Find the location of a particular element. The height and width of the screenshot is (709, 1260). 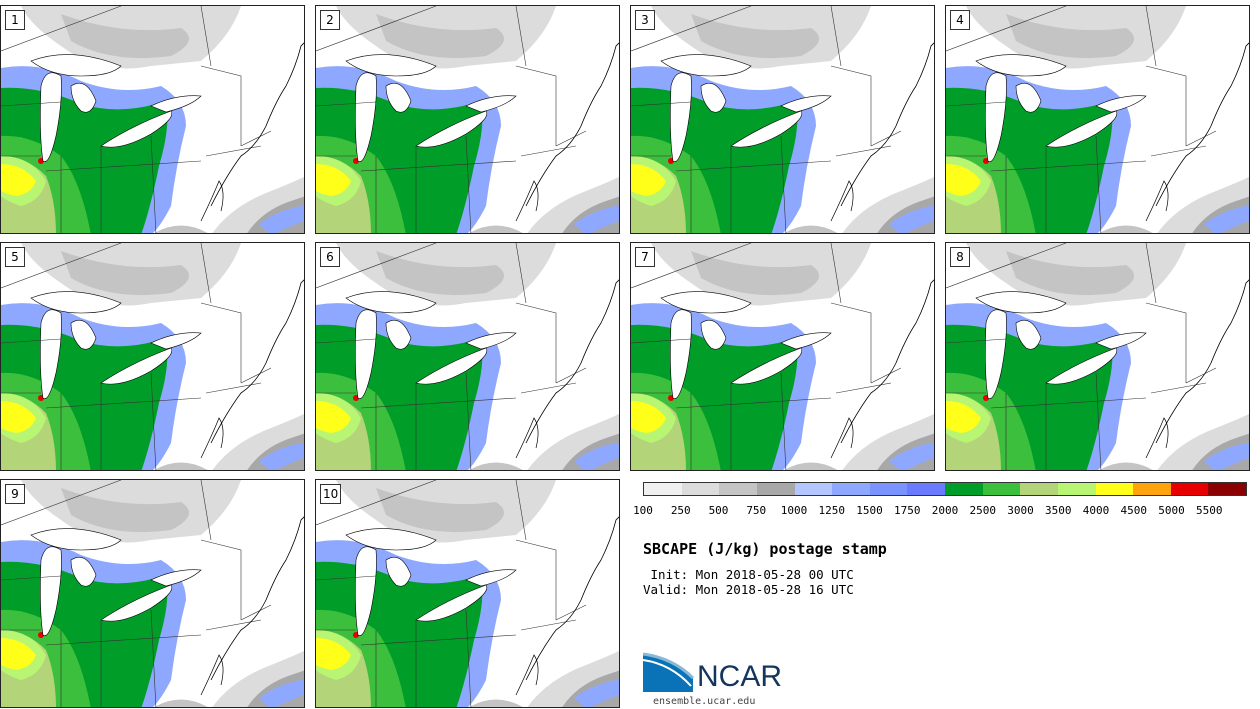

member-number-label: 7 is located at coordinates (645, 257).